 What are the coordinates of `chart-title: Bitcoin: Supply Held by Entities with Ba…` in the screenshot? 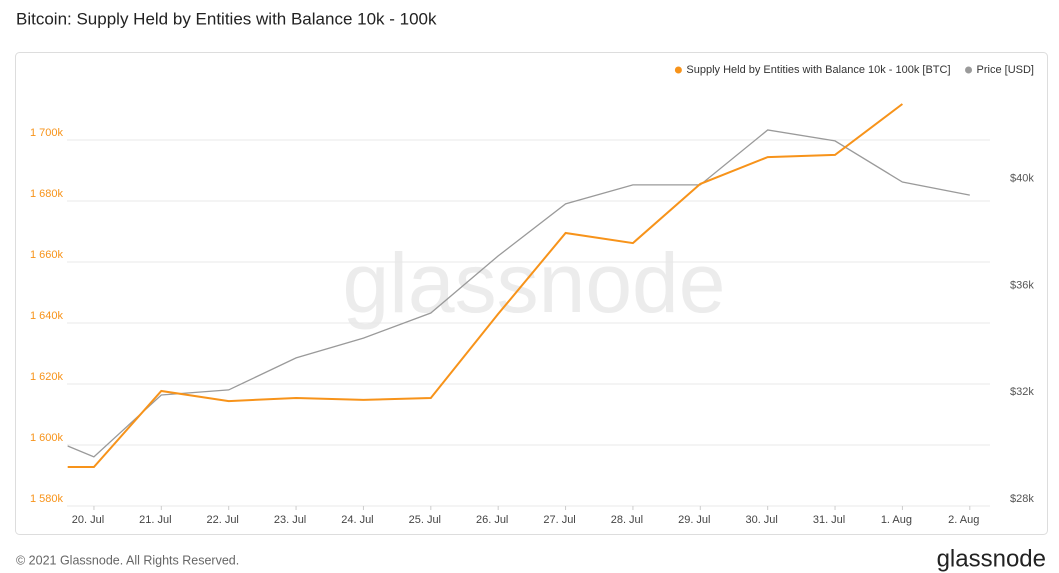 It's located at (226, 18).